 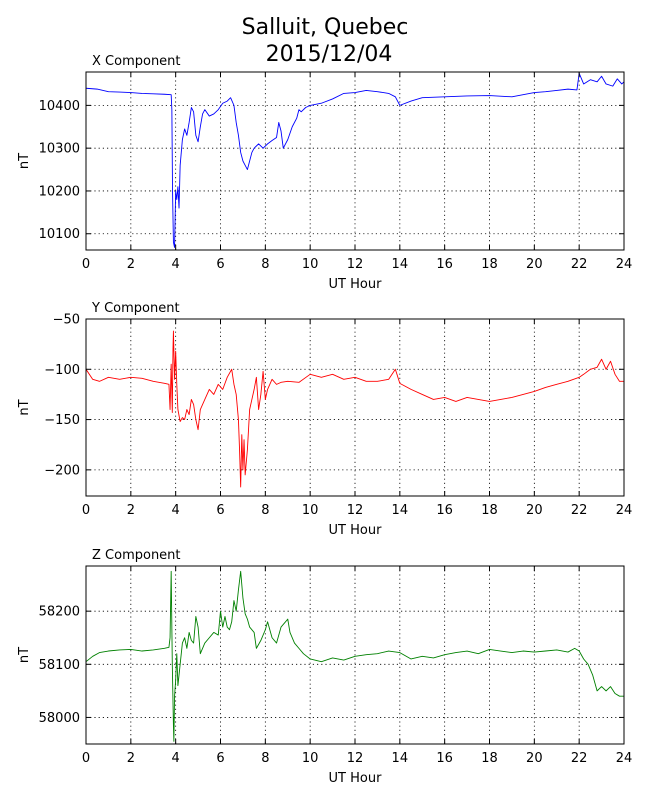 What do you see at coordinates (59, 665) in the screenshot?
I see `z-component-ytick-label: 58100` at bounding box center [59, 665].